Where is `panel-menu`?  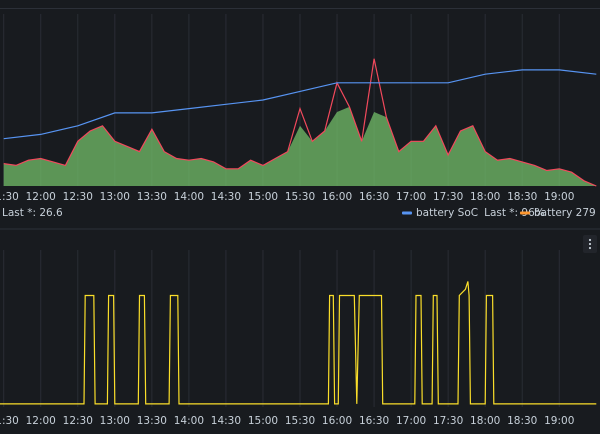
panel-menu is located at coordinates (590, 244).